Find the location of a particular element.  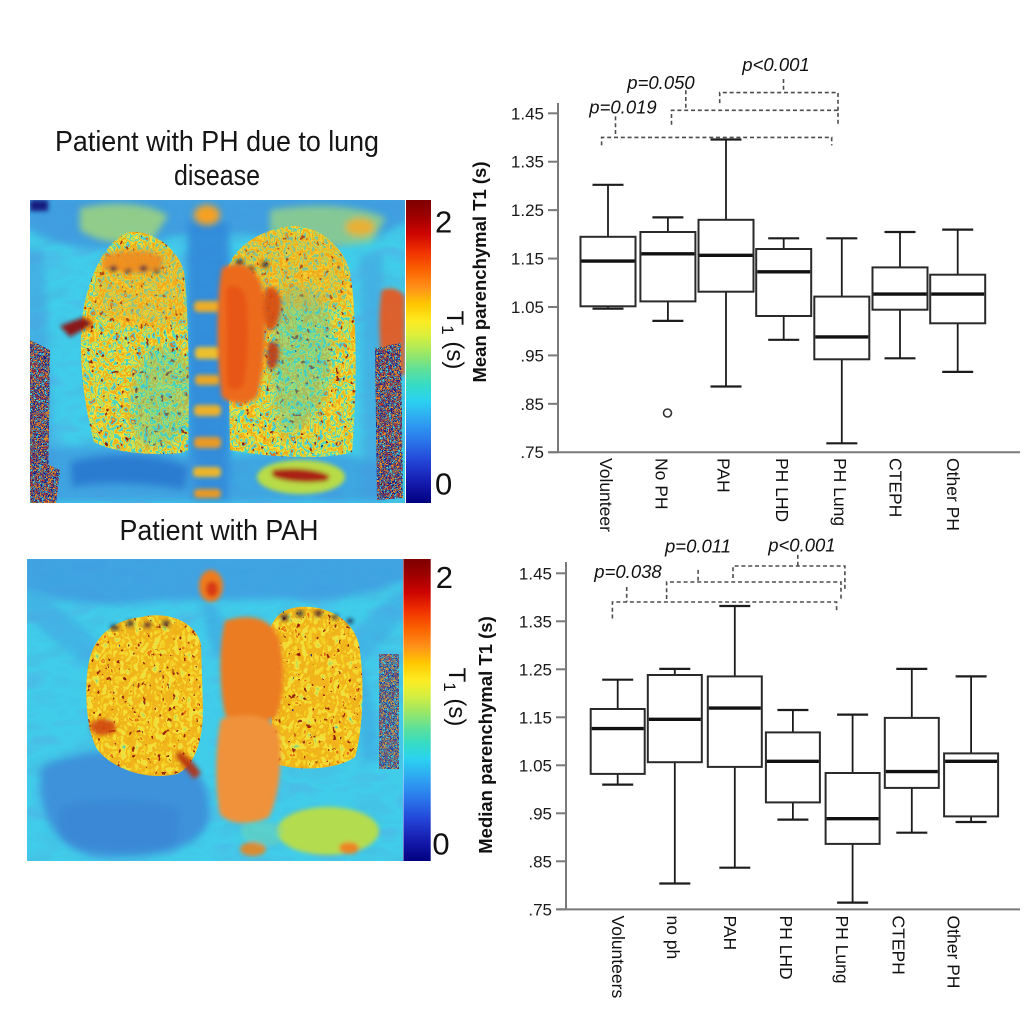

svg-text: p=0.050 is located at coordinates (660, 82).